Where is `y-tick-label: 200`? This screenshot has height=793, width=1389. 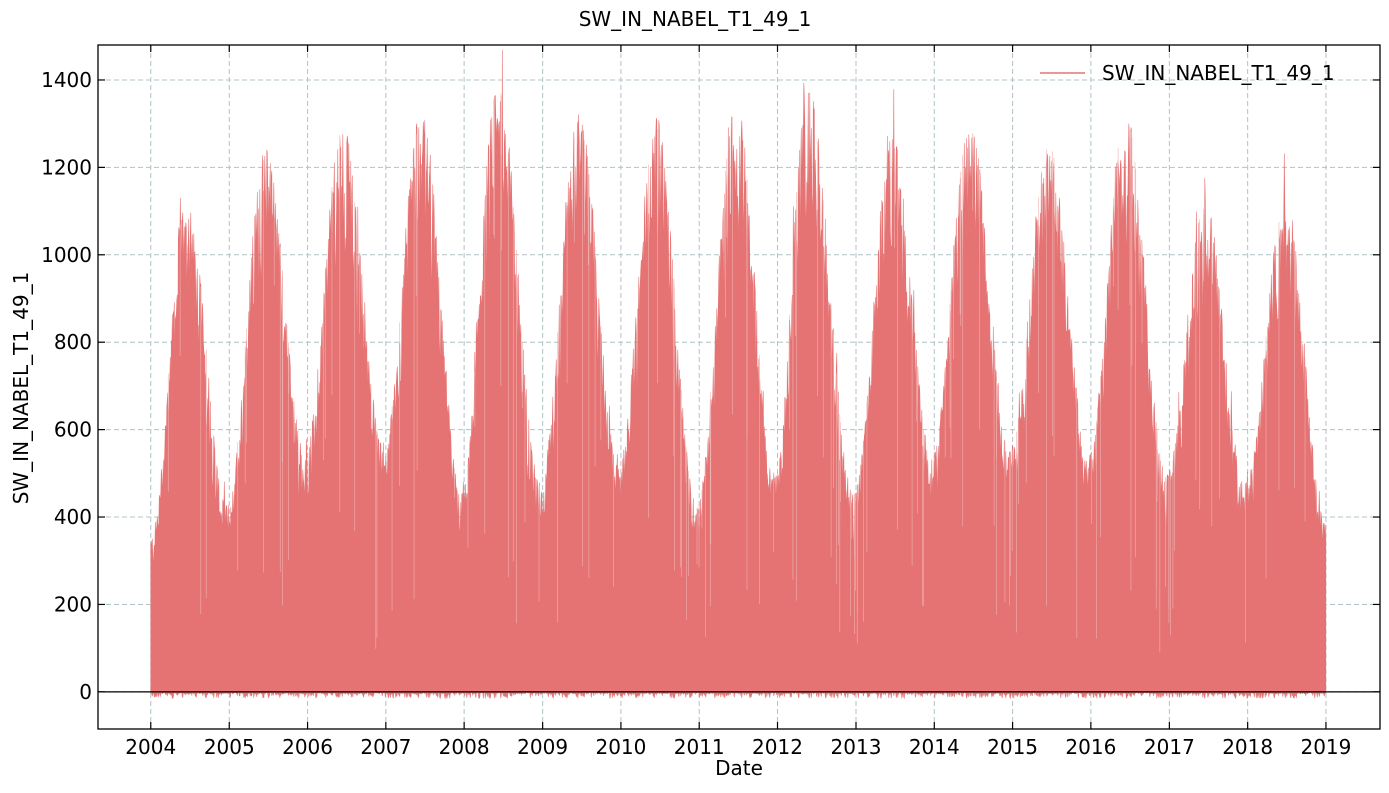
y-tick-label: 200 is located at coordinates (73, 604).